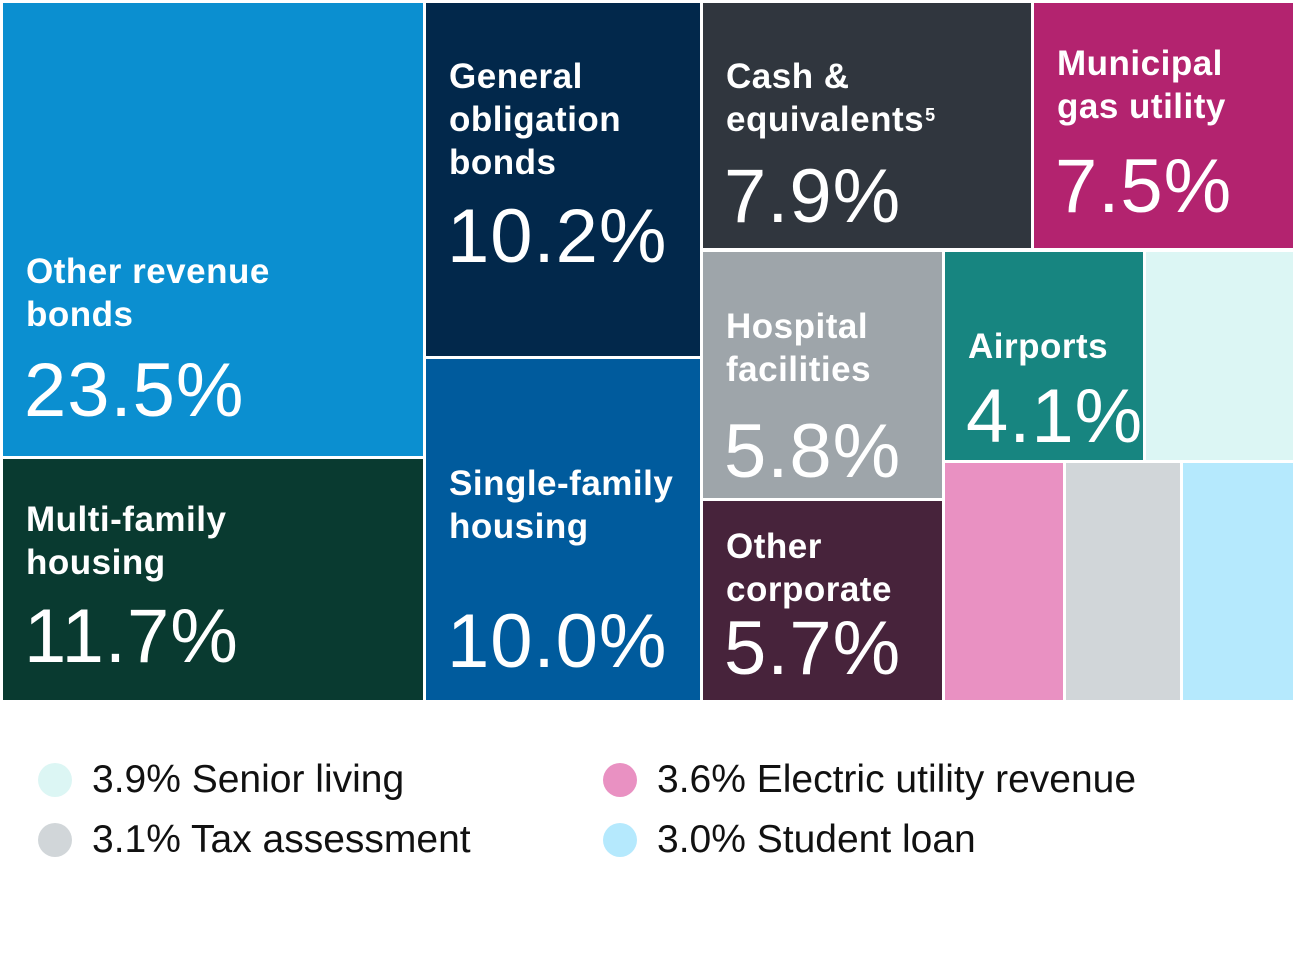 Image resolution: width=1300 pixels, height=960 pixels. What do you see at coordinates (1141, 85) in the screenshot?
I see `tile-label: Municipal gas utility` at bounding box center [1141, 85].